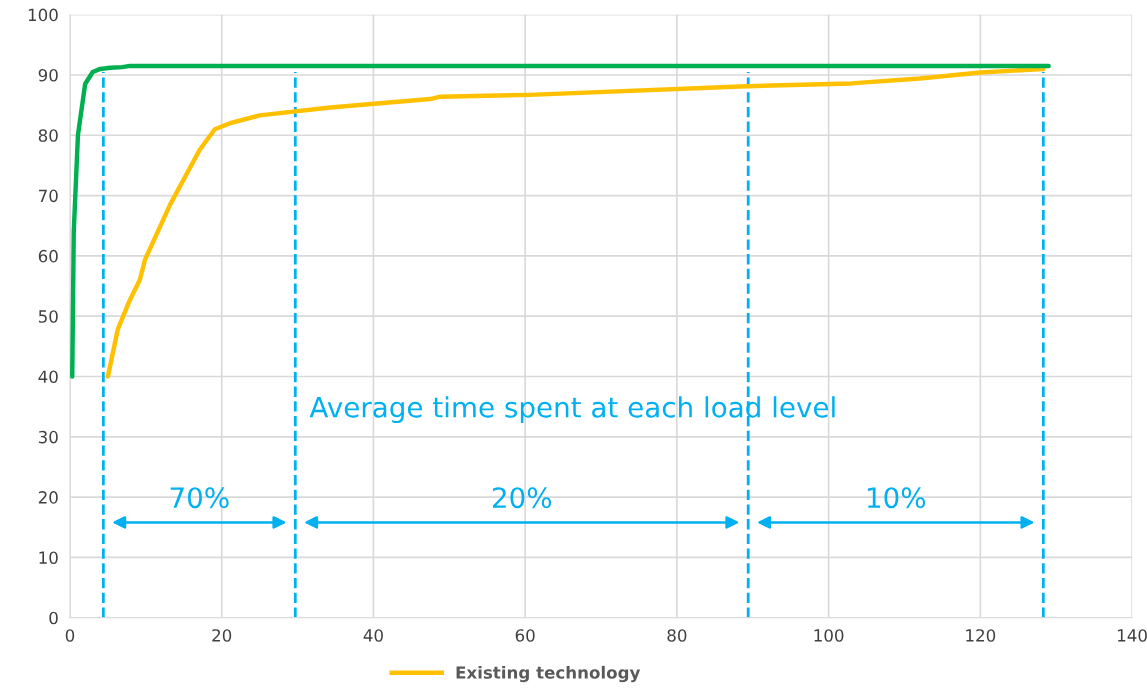  What do you see at coordinates (373, 635) in the screenshot?
I see `x-tick-label: 40` at bounding box center [373, 635].